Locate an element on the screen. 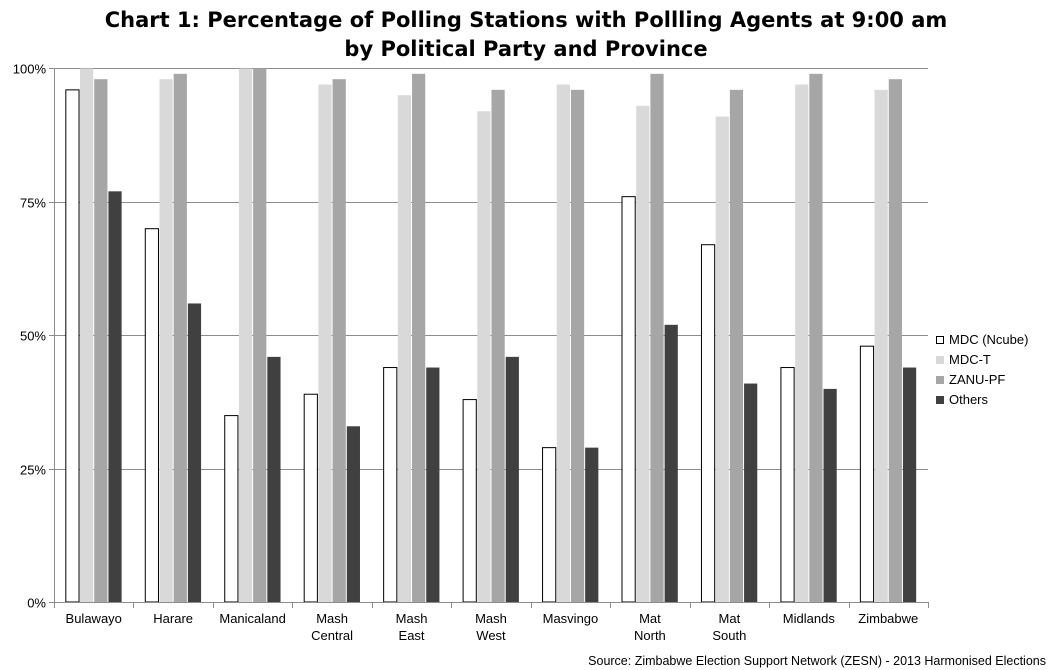 Image resolution: width=1052 pixels, height=670 pixels. y-tick-label: 50% is located at coordinates (33, 336).